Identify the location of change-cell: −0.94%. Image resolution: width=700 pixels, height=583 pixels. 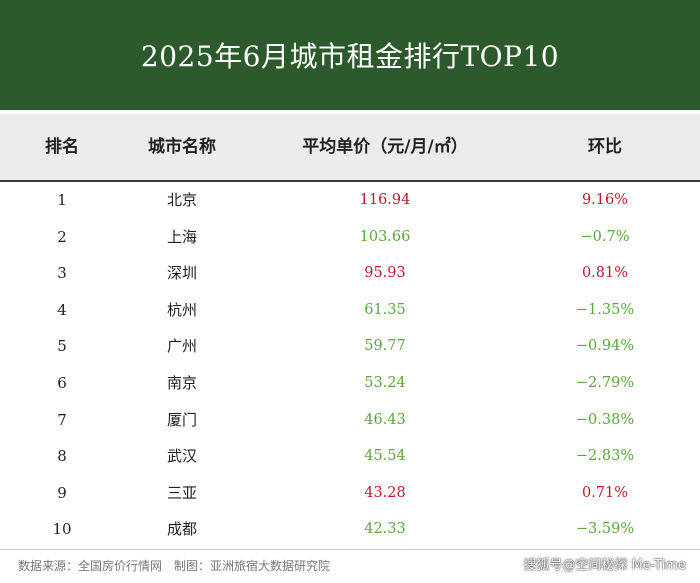
(605, 346).